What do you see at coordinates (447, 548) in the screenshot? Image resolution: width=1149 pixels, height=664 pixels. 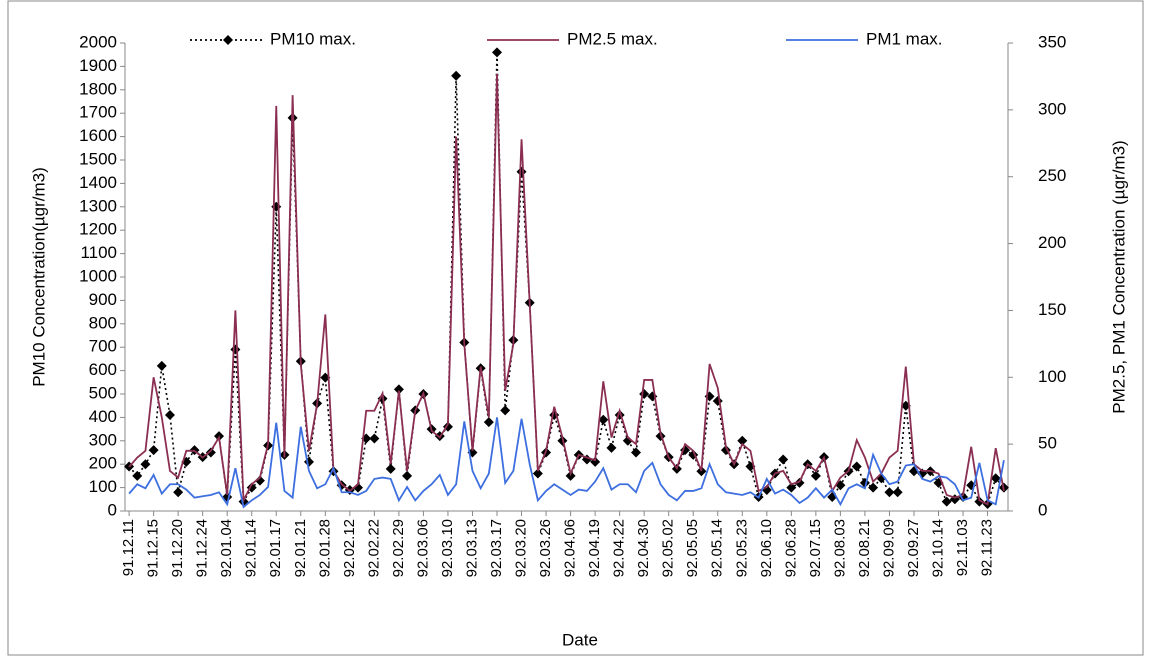 I see `x-tick-label: 92.03.10` at bounding box center [447, 548].